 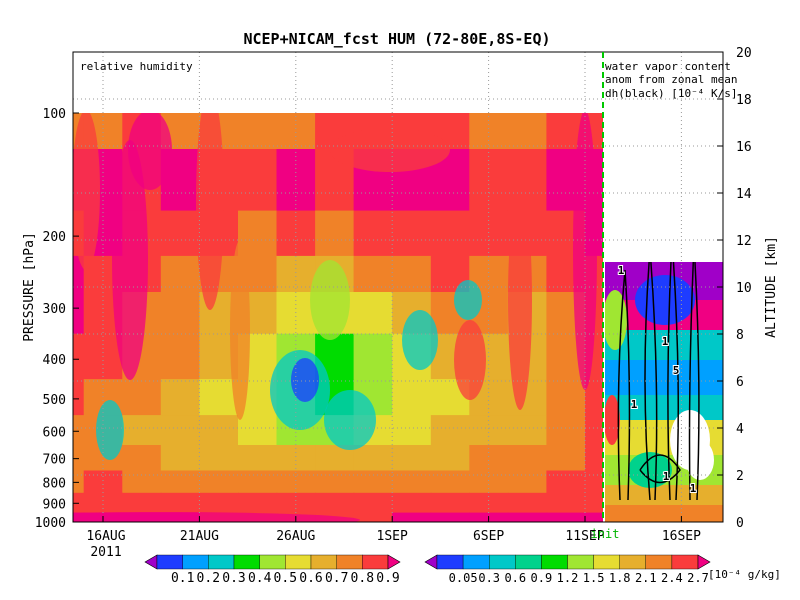 I want to click on x-tick-label: 26AUG, so click(x=295, y=536).